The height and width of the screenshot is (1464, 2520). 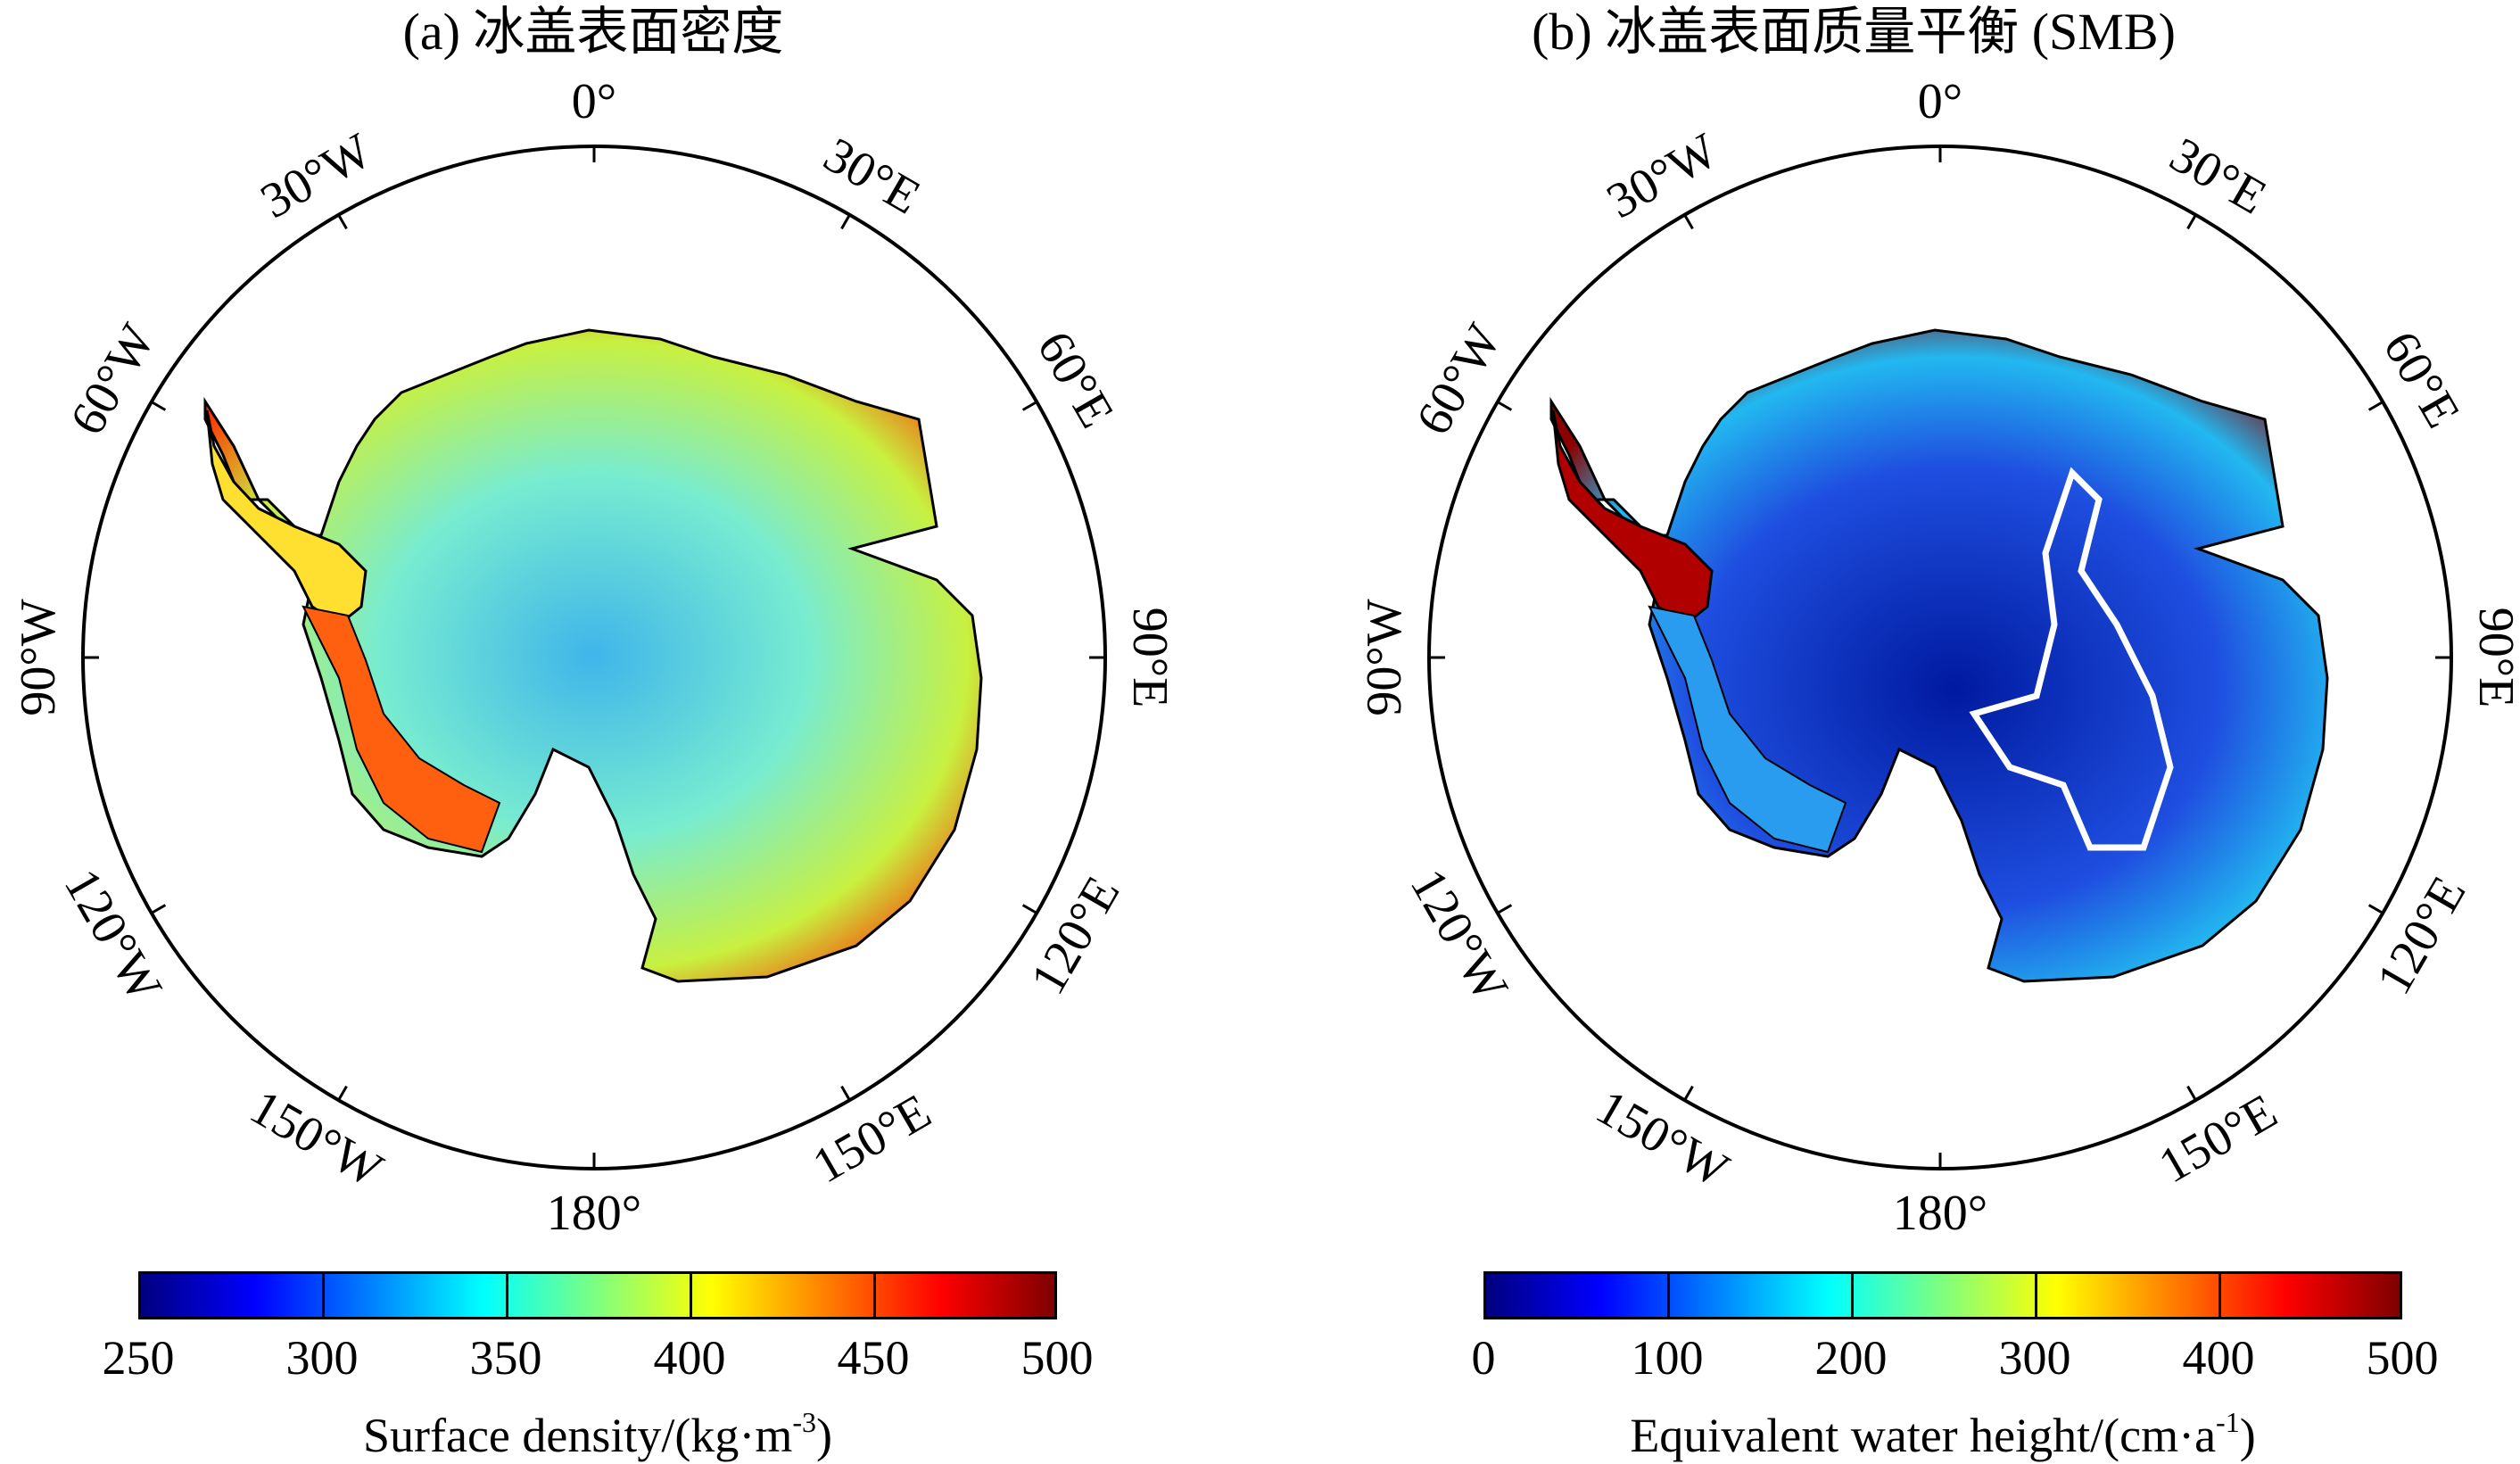 I want to click on colorbar-label: Surface density/(kg·m-3), so click(x=597, y=1434).